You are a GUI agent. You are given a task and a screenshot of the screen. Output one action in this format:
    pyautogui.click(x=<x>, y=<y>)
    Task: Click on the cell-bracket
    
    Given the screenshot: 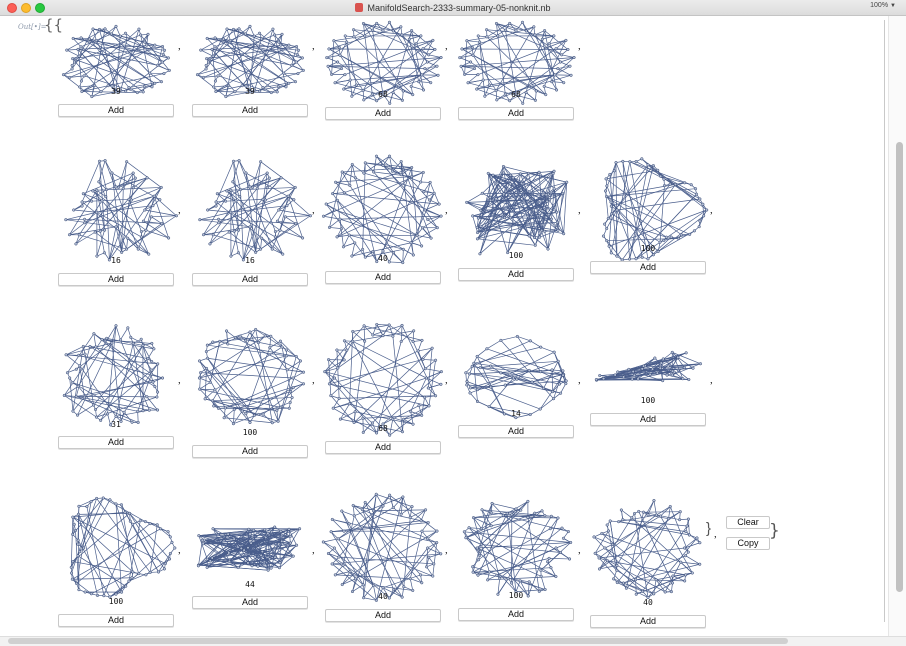 What is the action you would take?
    pyautogui.click(x=882, y=321)
    